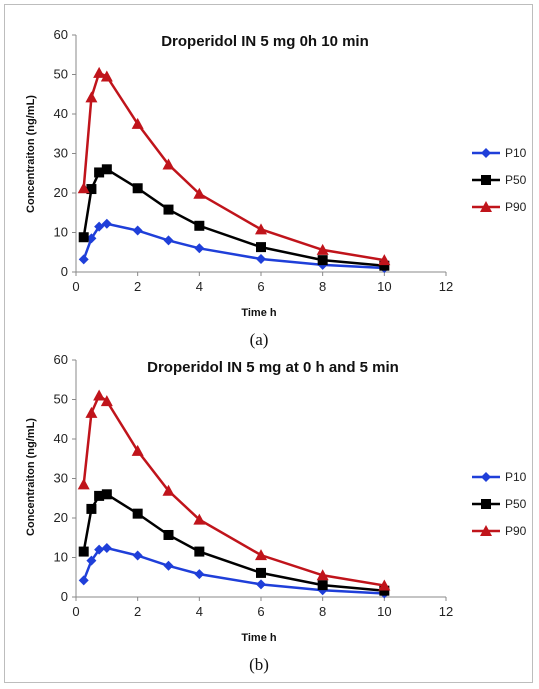 The image size is (539, 689). I want to click on y-tick-label: 40, so click(61, 438).